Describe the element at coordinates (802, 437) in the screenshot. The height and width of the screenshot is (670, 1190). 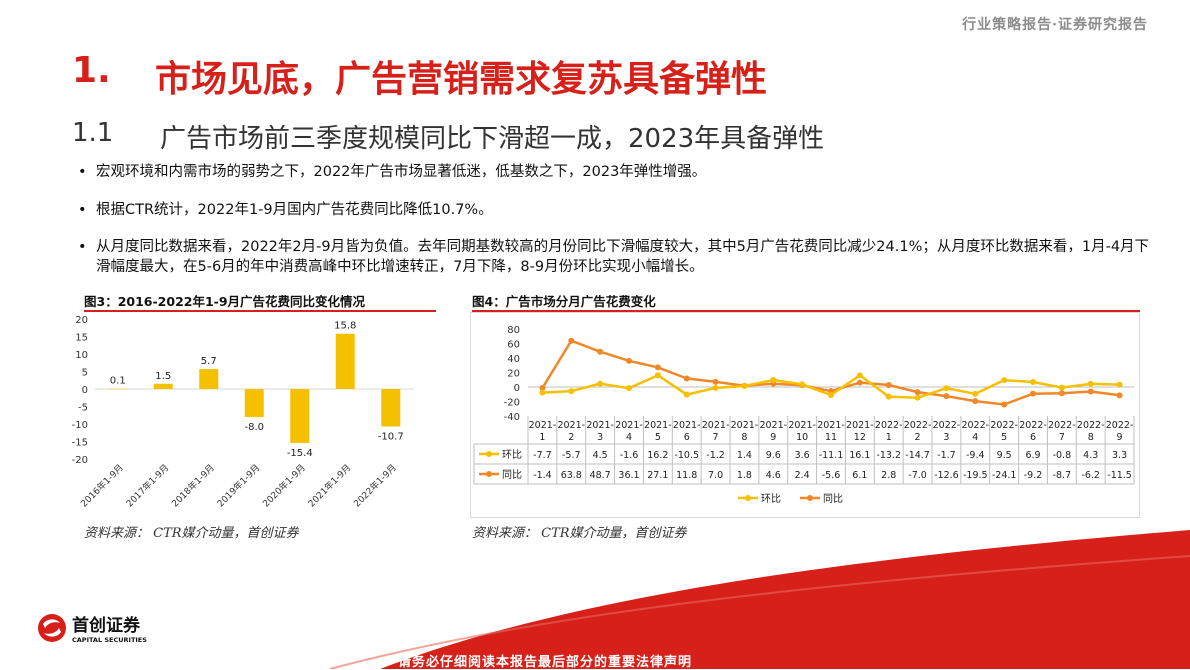
I see `table-category-month: 10` at that location.